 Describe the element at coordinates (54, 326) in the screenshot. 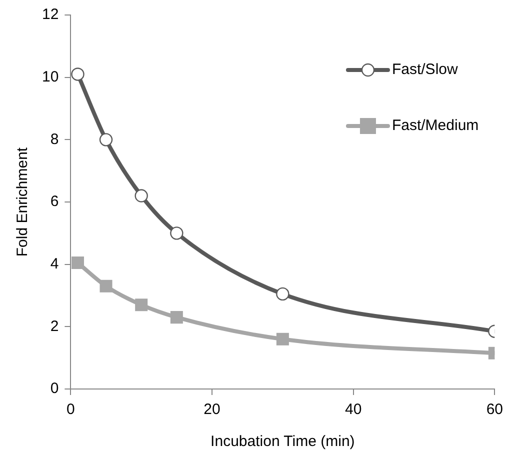

I see `y-tick-label: 2` at that location.